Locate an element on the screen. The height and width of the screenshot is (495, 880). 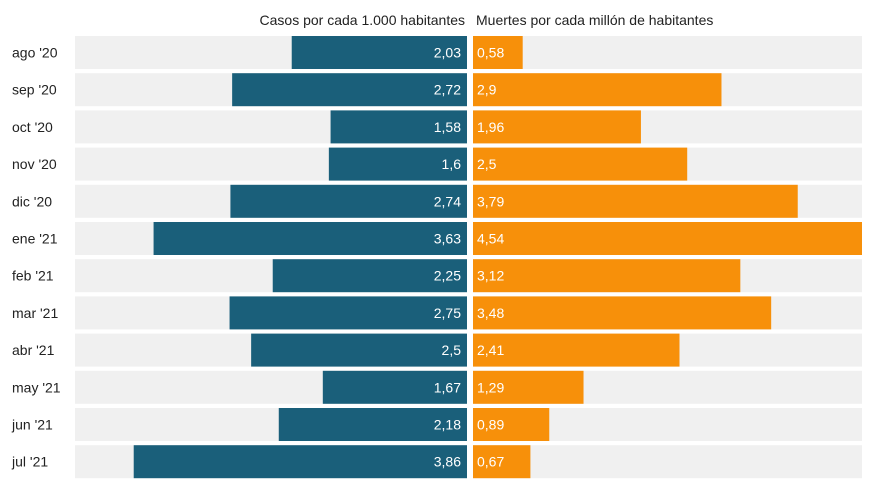
data-label-casos: 2,18 is located at coordinates (447, 425).